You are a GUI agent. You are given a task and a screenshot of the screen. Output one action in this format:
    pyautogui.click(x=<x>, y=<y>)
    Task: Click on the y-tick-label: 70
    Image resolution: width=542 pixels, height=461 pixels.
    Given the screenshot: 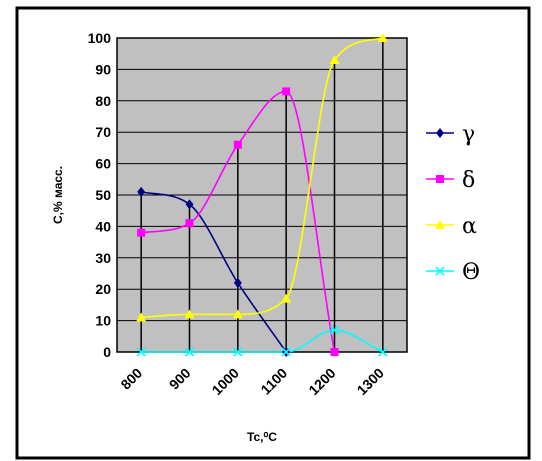 What is the action you would take?
    pyautogui.click(x=103, y=132)
    